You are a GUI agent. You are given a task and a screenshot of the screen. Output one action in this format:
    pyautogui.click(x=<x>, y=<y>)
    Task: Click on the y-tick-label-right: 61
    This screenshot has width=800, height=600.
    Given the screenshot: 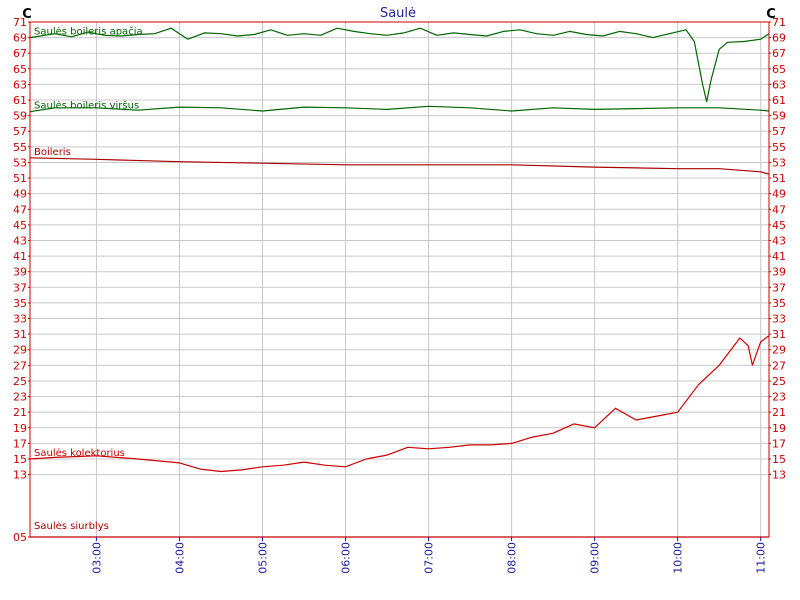 What is the action you would take?
    pyautogui.click(x=779, y=100)
    